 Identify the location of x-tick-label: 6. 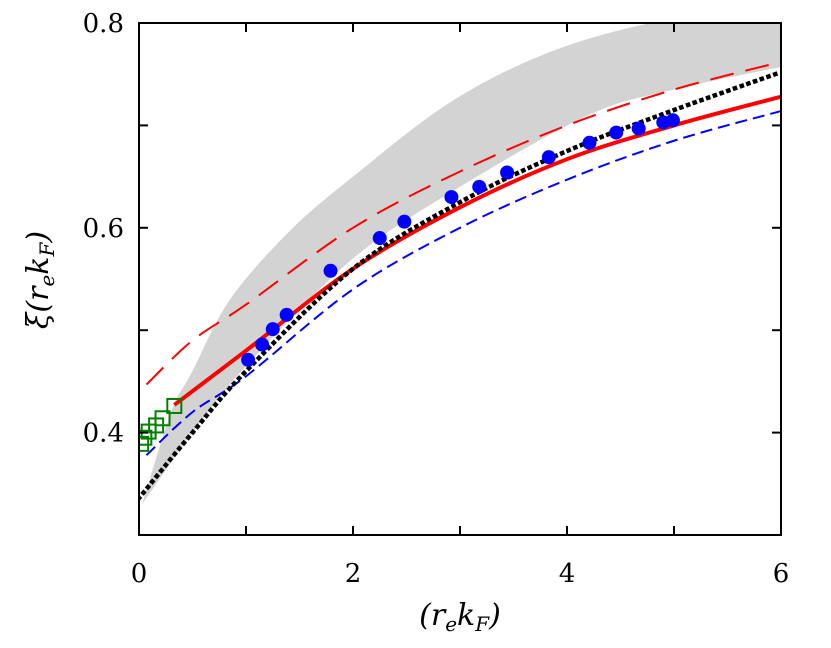
(781, 574).